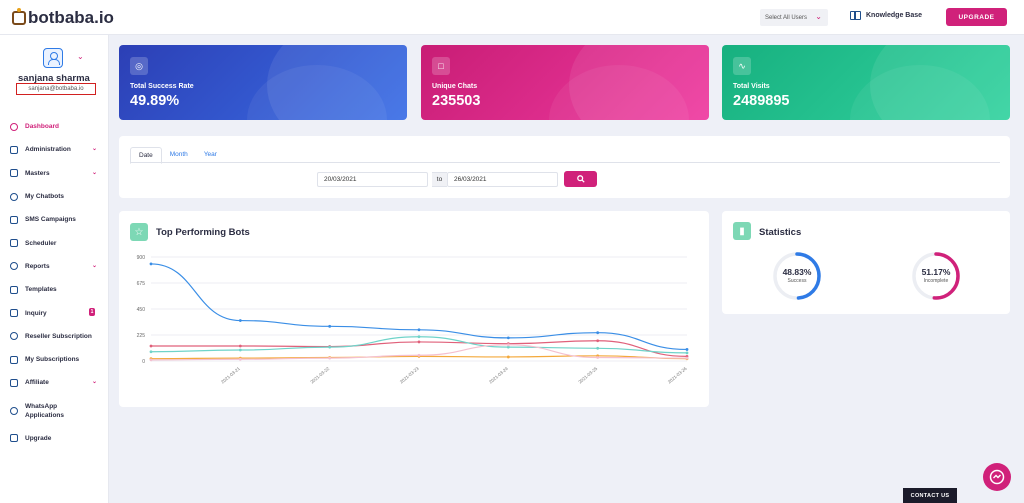 The height and width of the screenshot is (503, 1024). What do you see at coordinates (141, 310) in the screenshot?
I see `y-tick-label: 450` at bounding box center [141, 310].